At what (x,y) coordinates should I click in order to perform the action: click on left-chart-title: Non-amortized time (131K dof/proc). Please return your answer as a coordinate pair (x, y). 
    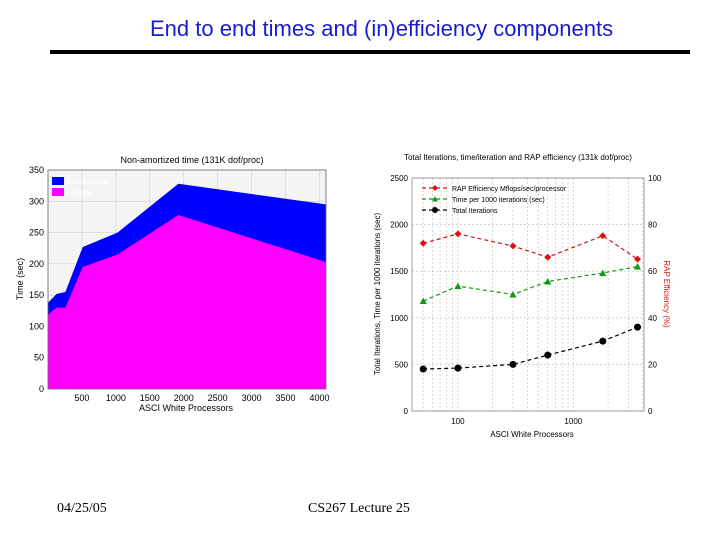
    Looking at the image, I should click on (191, 160).